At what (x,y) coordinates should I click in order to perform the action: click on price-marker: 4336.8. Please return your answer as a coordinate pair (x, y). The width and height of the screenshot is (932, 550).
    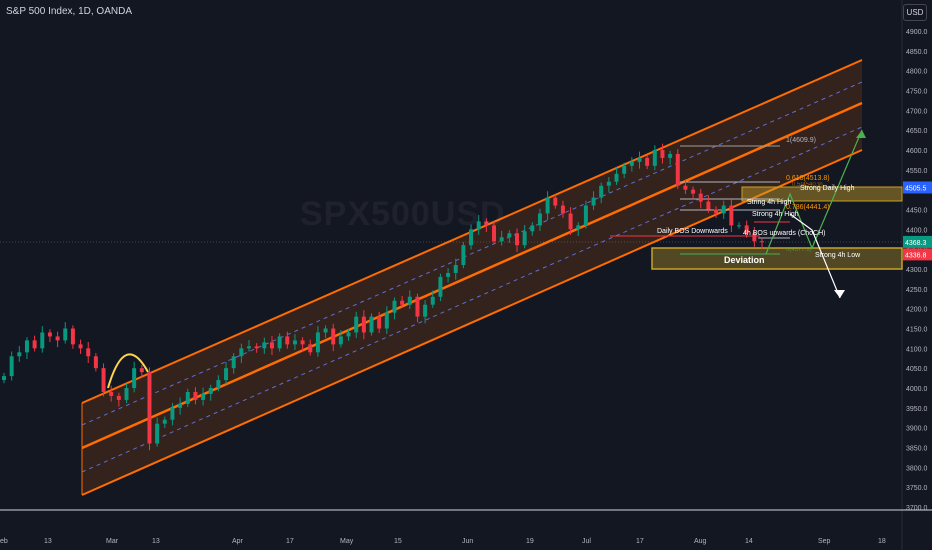
    Looking at the image, I should click on (917, 254).